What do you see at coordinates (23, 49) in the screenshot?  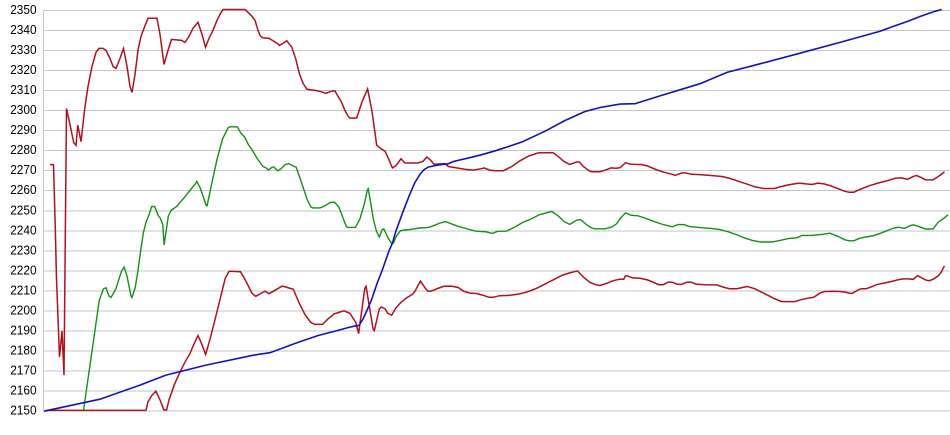 I see `svg-text: 2330` at bounding box center [23, 49].